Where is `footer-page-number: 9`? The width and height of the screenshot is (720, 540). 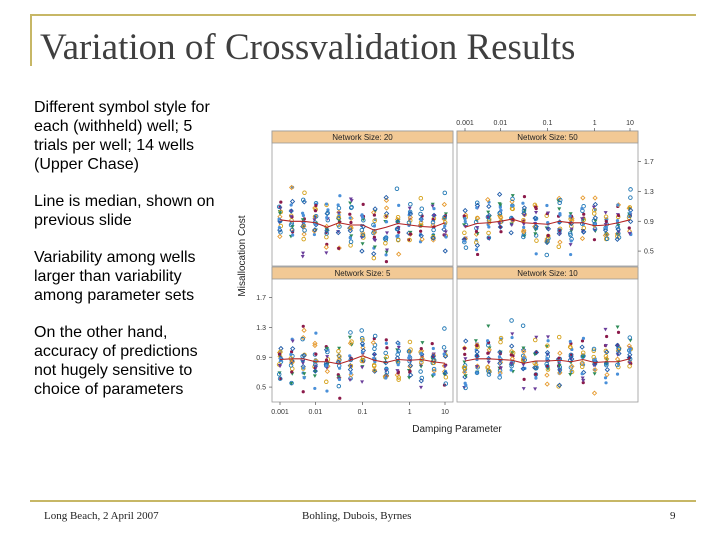
footer-page-number: 9 is located at coordinates (673, 516).